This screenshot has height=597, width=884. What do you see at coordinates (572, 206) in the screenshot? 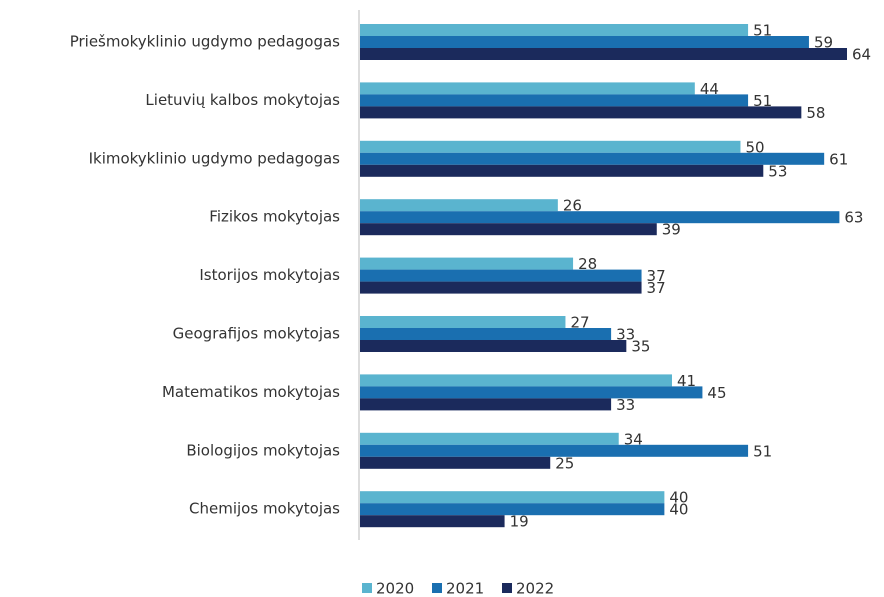
I see `value-label: 26` at bounding box center [572, 206].